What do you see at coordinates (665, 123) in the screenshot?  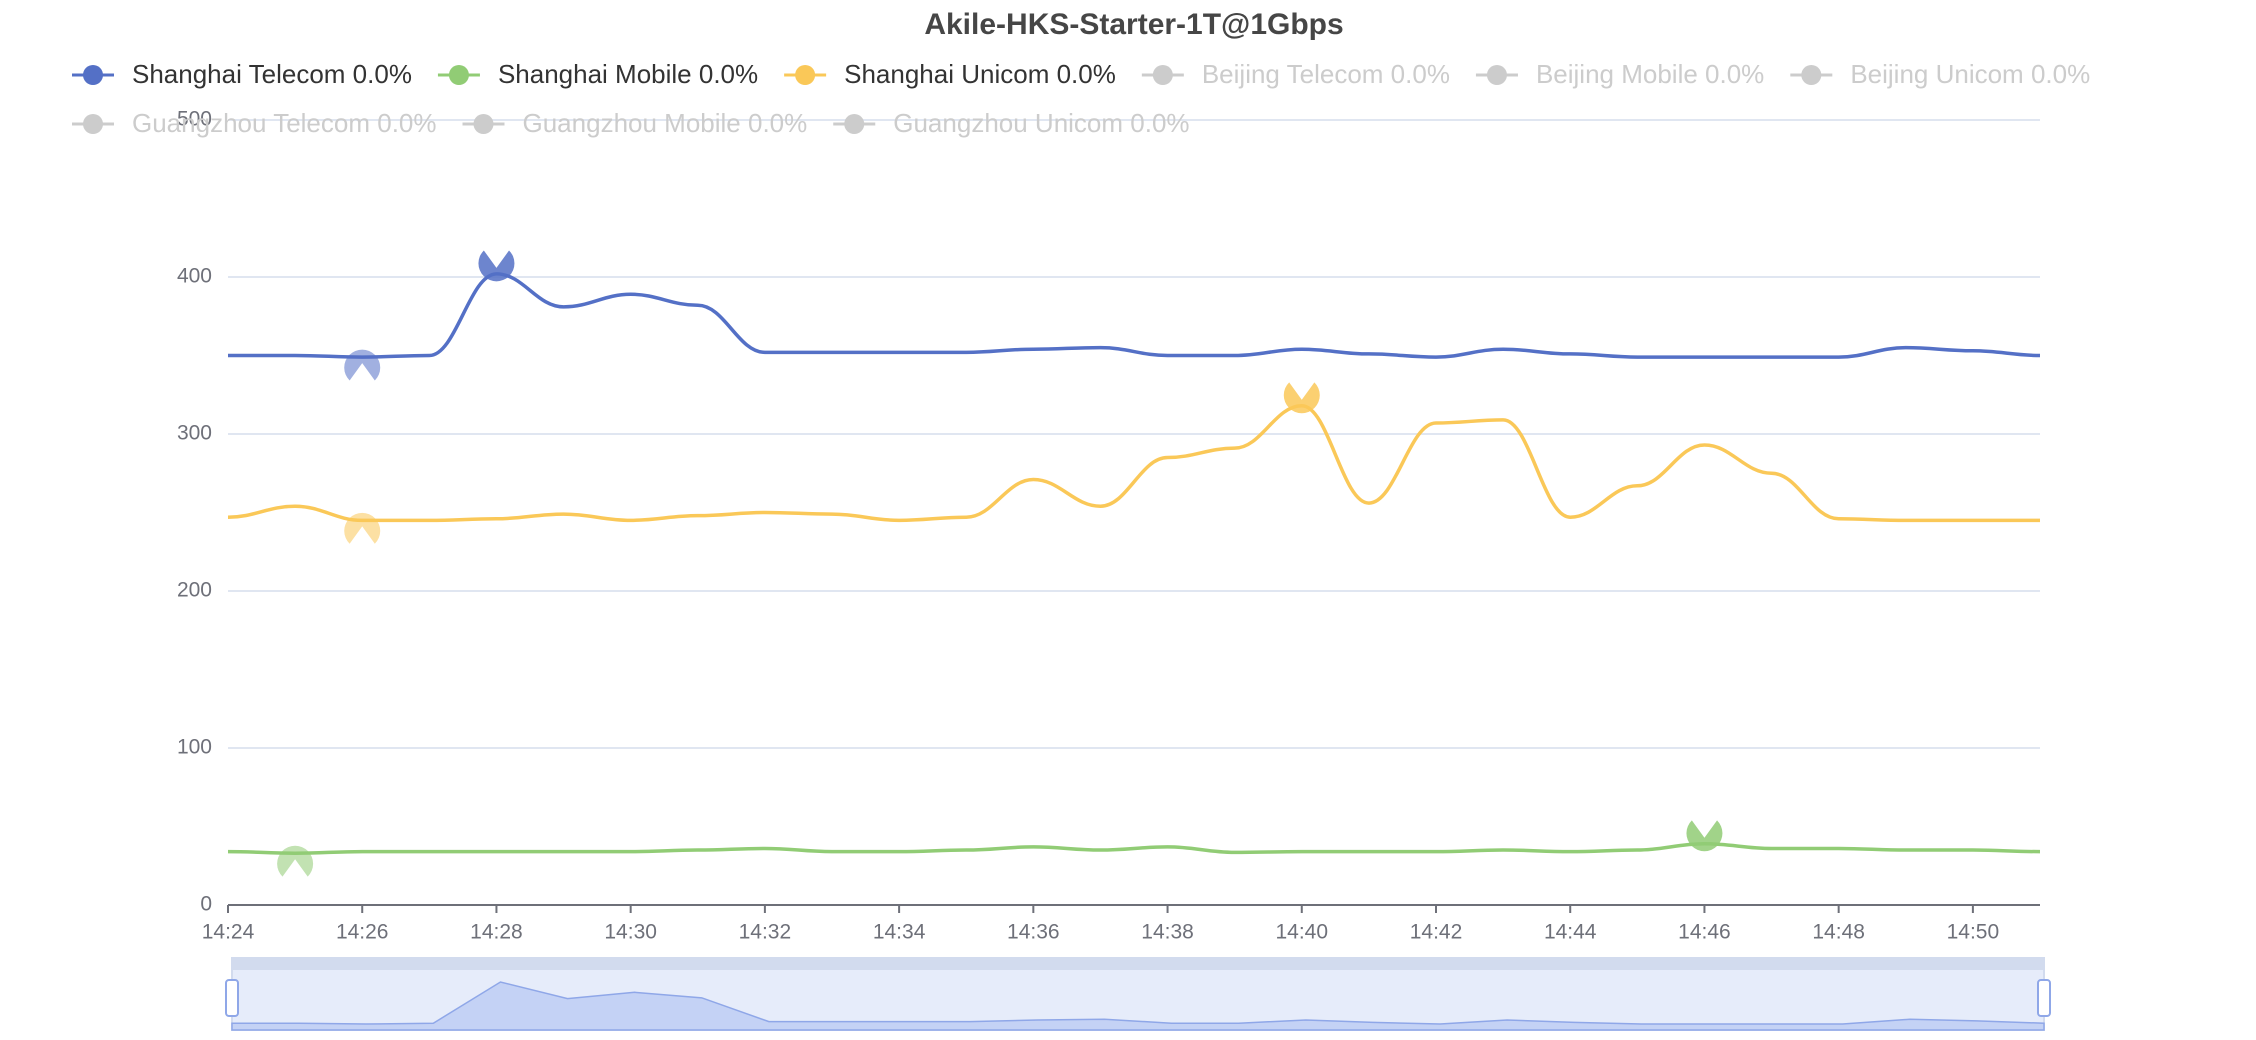 I see `legend-label: Guangzhou Mobile 0.0%` at bounding box center [665, 123].